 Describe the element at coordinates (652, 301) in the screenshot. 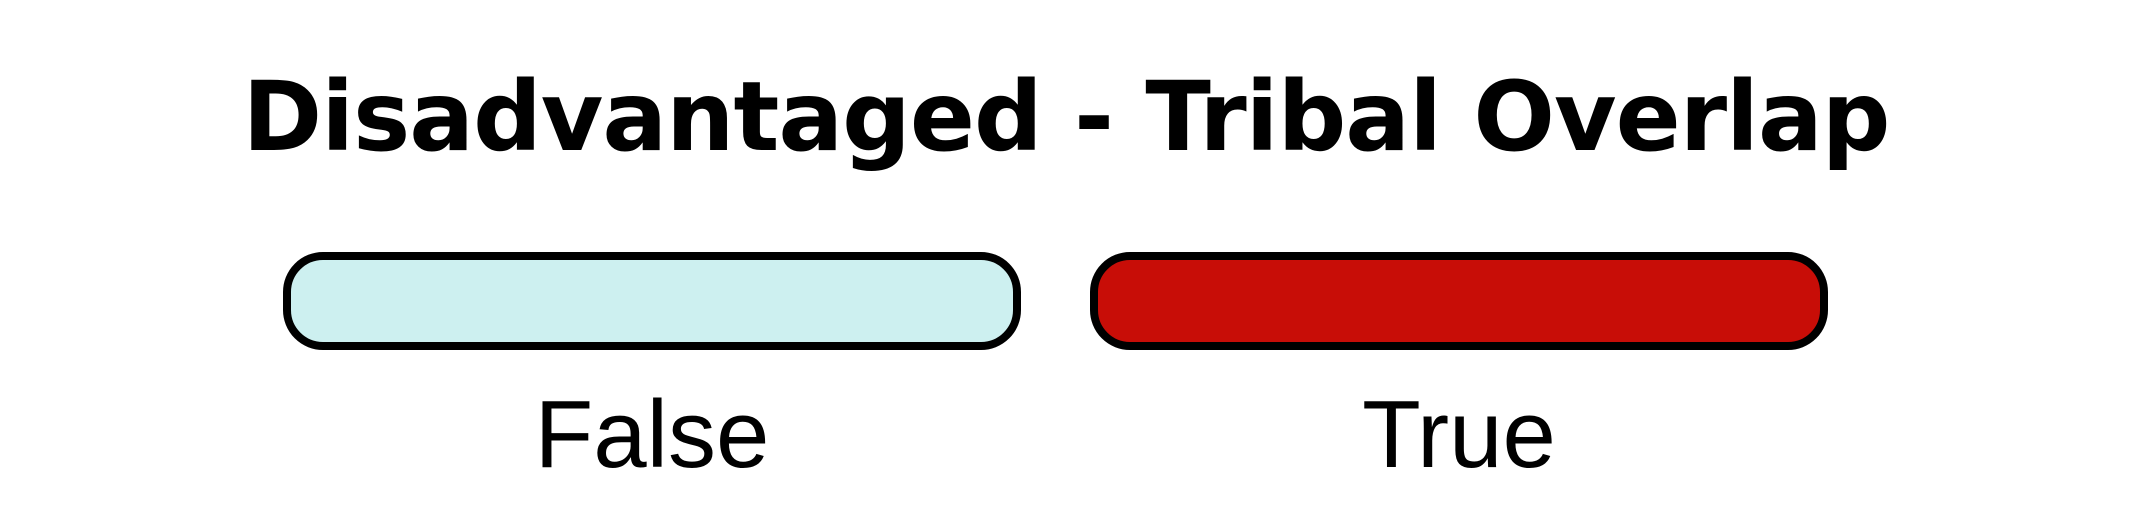

I see `legend-swatch-false` at that location.